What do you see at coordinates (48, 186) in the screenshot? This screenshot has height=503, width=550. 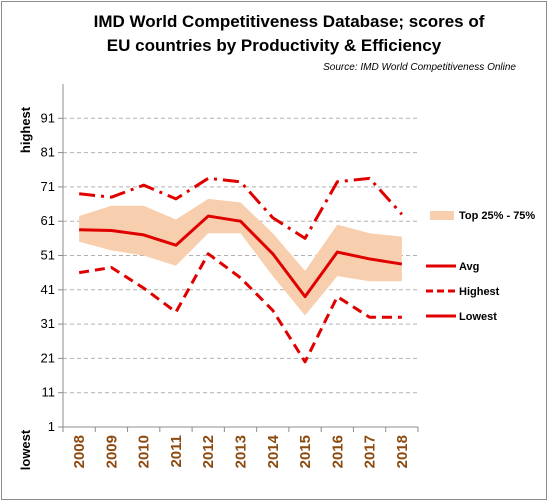 I see `y-tick-label-71: 71` at bounding box center [48, 186].